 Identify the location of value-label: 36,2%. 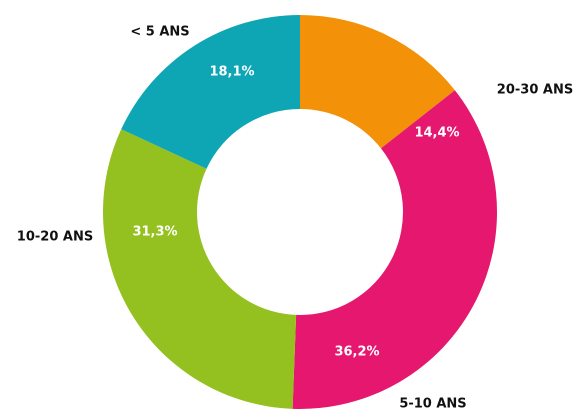
(356, 352).